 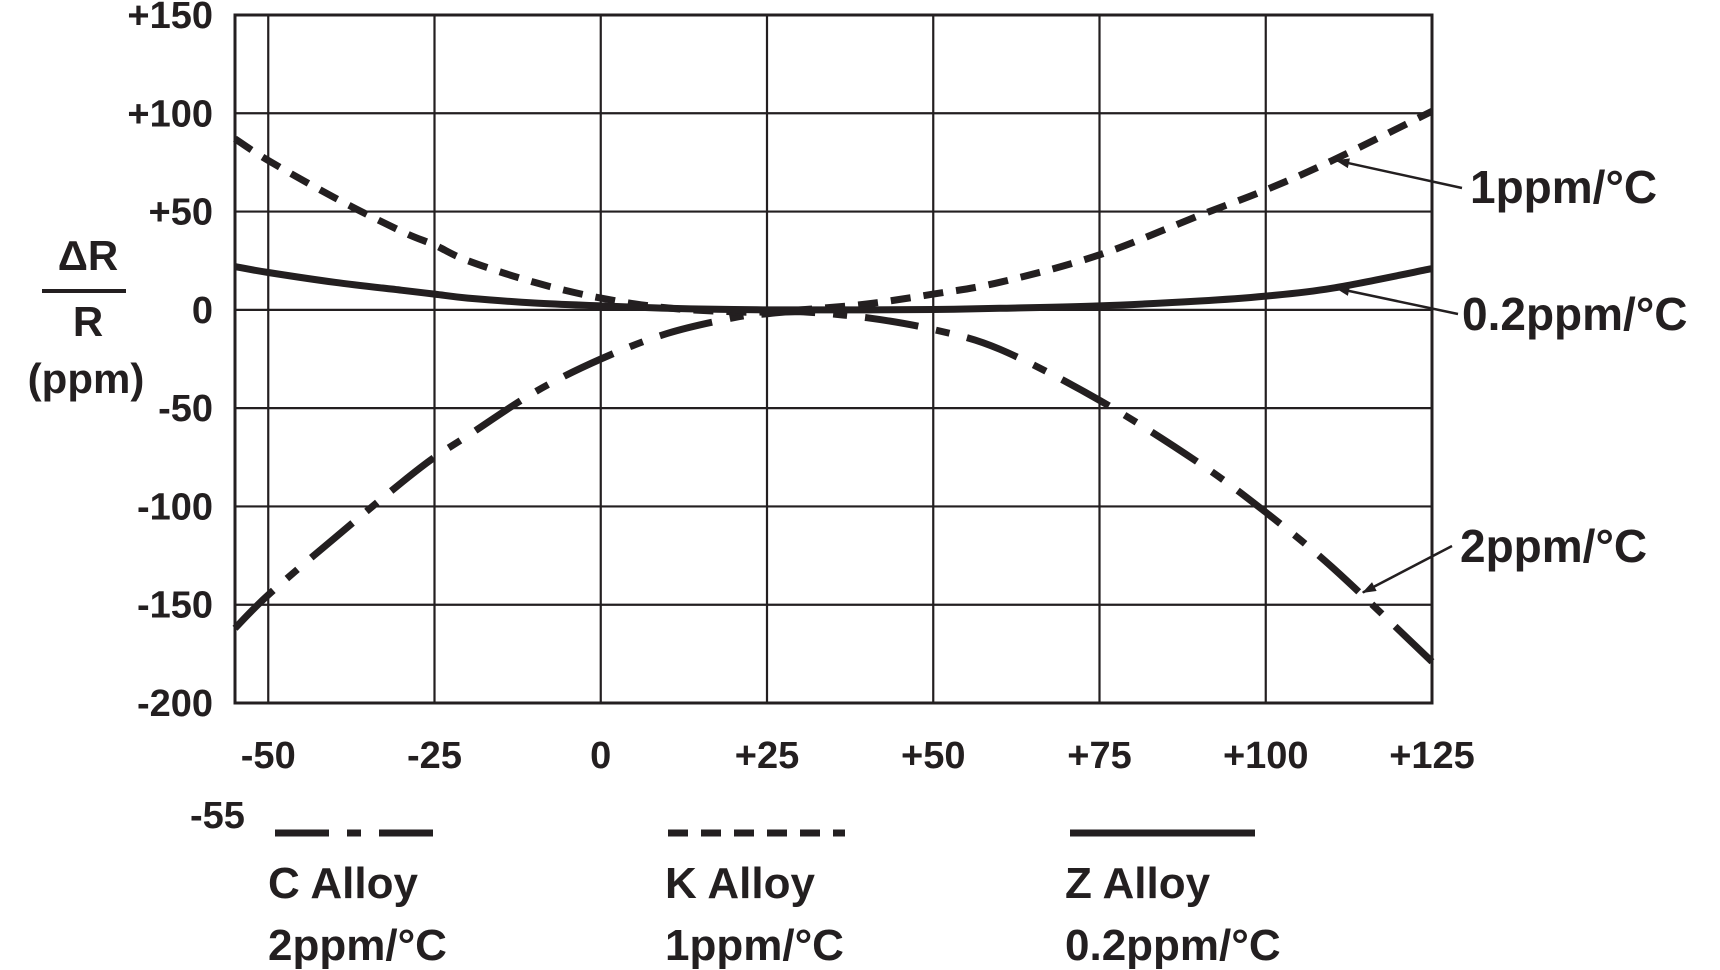 What do you see at coordinates (88, 255) in the screenshot?
I see `y-axis-label-top: ΔR` at bounding box center [88, 255].